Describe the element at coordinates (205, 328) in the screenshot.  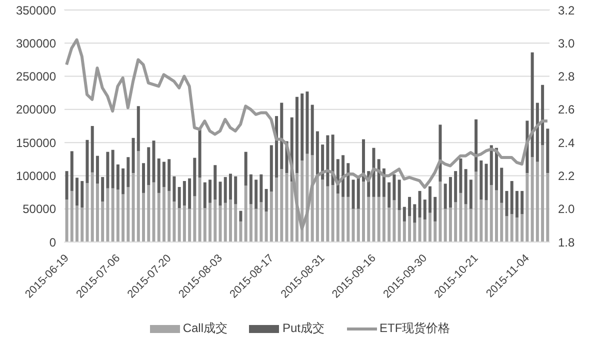
I see `legend-label: Call成交` at that location.